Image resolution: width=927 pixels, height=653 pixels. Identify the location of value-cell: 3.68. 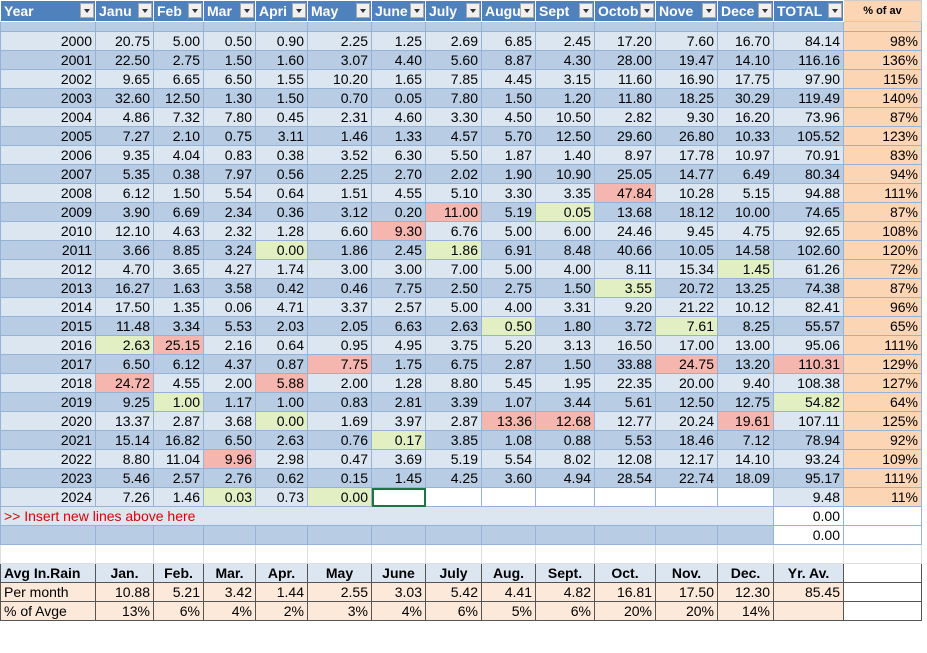
(229, 421).